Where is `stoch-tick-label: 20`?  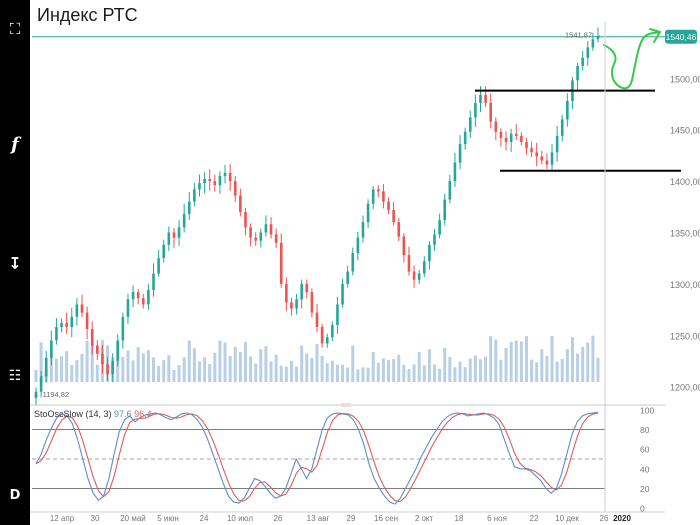 stoch-tick-label: 20 is located at coordinates (645, 489).